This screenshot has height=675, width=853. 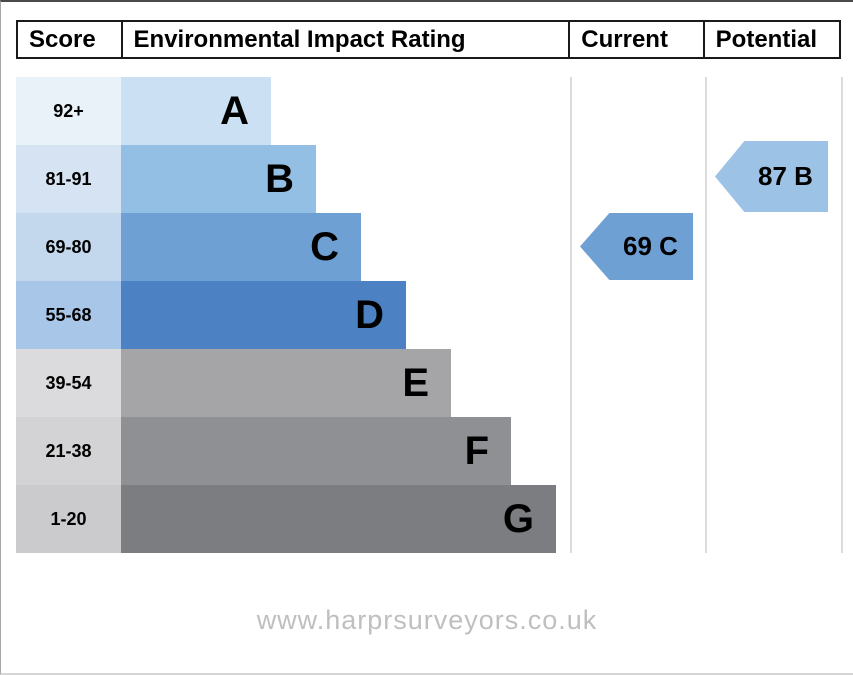 I want to click on band-score-label-e: 39-54, so click(x=68, y=383).